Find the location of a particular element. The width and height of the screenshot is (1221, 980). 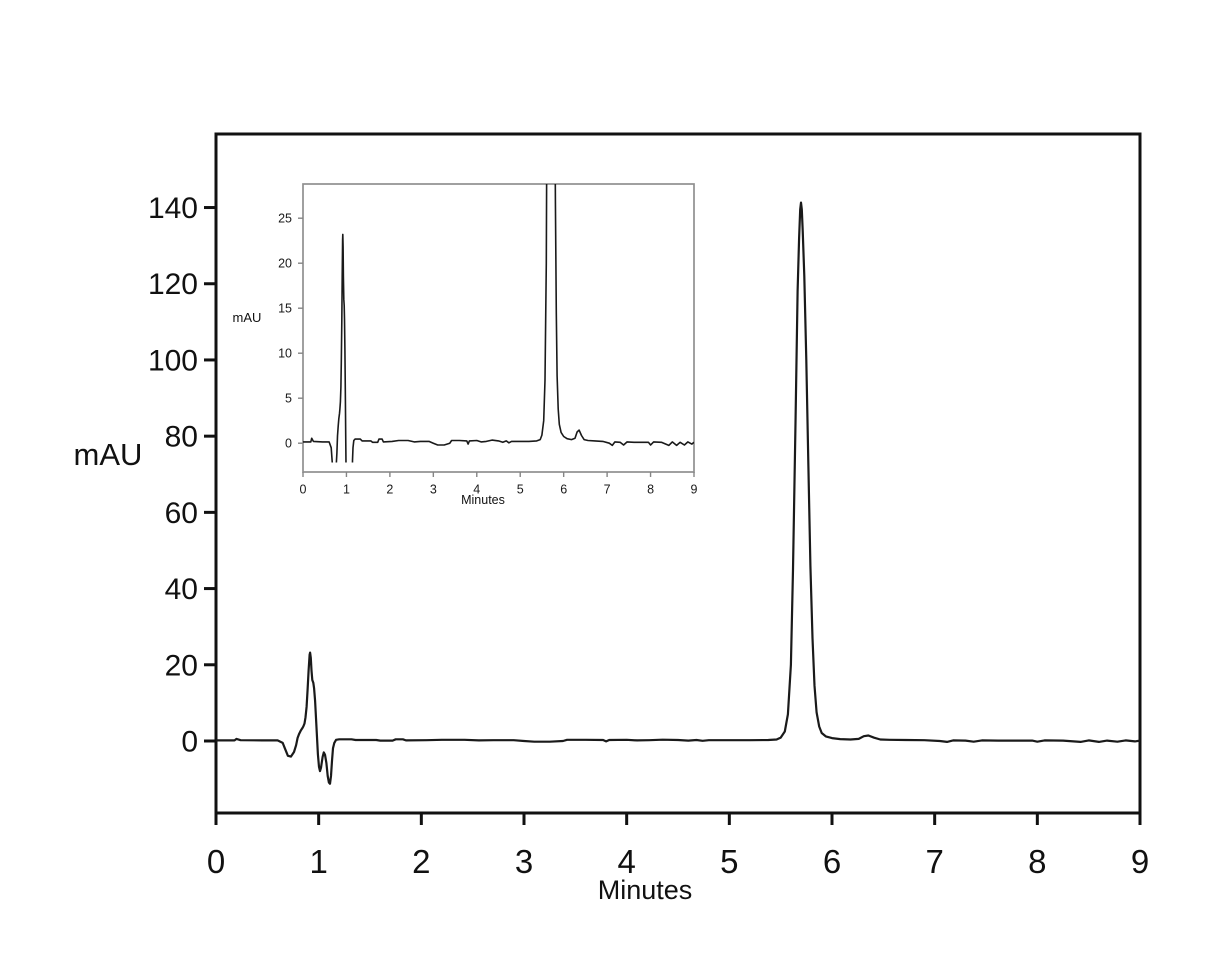

inset-x-axis-label: Minutes is located at coordinates (483, 500).